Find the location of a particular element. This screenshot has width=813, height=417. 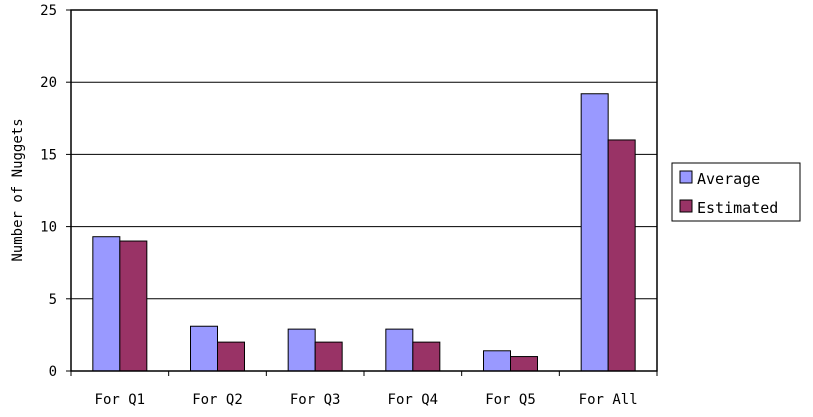

y-axis-label: Number of Nuggets is located at coordinates (18, 189).